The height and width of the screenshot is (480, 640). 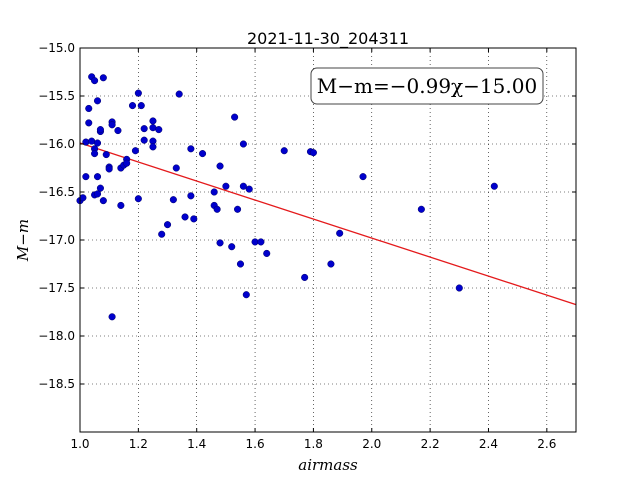 I want to click on x-tick-label: 1.4, so click(x=196, y=444).